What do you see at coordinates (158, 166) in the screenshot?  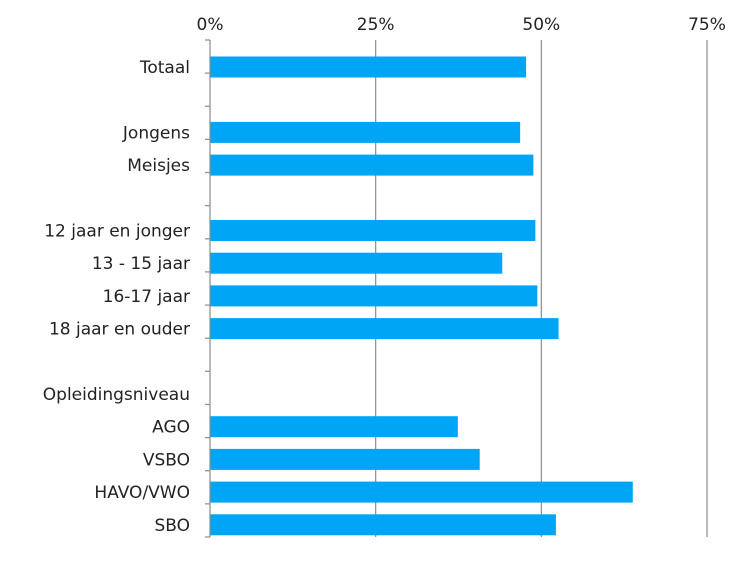 I see `category-label: Meisjes` at bounding box center [158, 166].